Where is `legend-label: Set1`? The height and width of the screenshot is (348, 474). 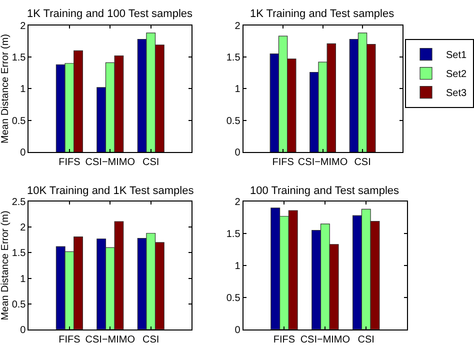 legend-label: Set1 is located at coordinates (457, 56).